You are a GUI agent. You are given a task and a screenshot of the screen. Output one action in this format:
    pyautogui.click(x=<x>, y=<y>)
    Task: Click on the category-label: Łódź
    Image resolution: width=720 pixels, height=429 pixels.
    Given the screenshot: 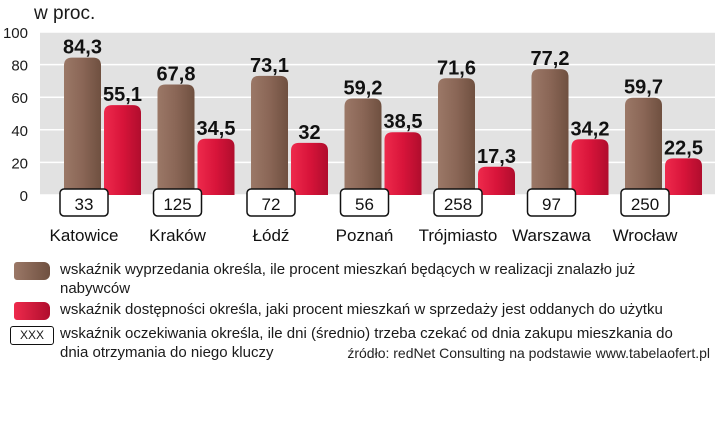 What is the action you would take?
    pyautogui.click(x=271, y=235)
    